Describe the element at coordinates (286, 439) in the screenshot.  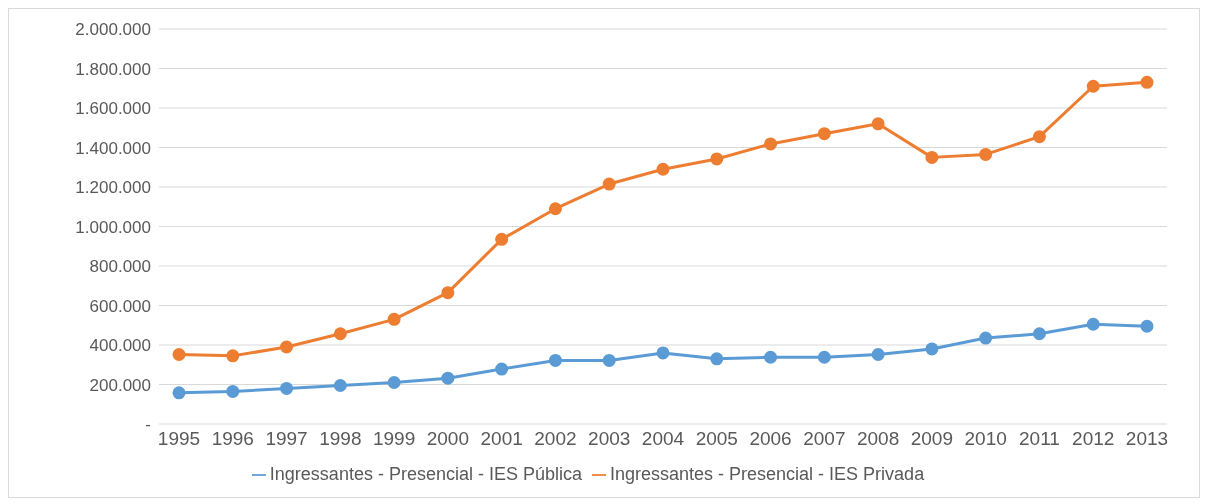
I see `x-tick-label: 1997` at that location.